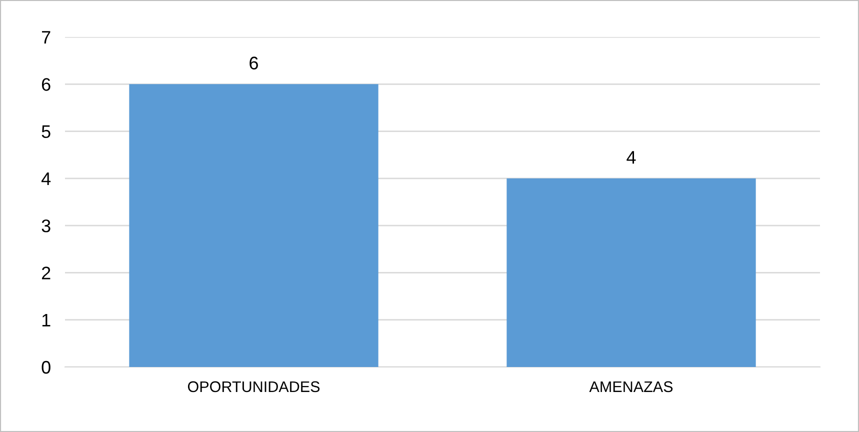 Image resolution: width=859 pixels, height=432 pixels. What do you see at coordinates (46, 226) in the screenshot?
I see `y-tick-label: 3` at bounding box center [46, 226].